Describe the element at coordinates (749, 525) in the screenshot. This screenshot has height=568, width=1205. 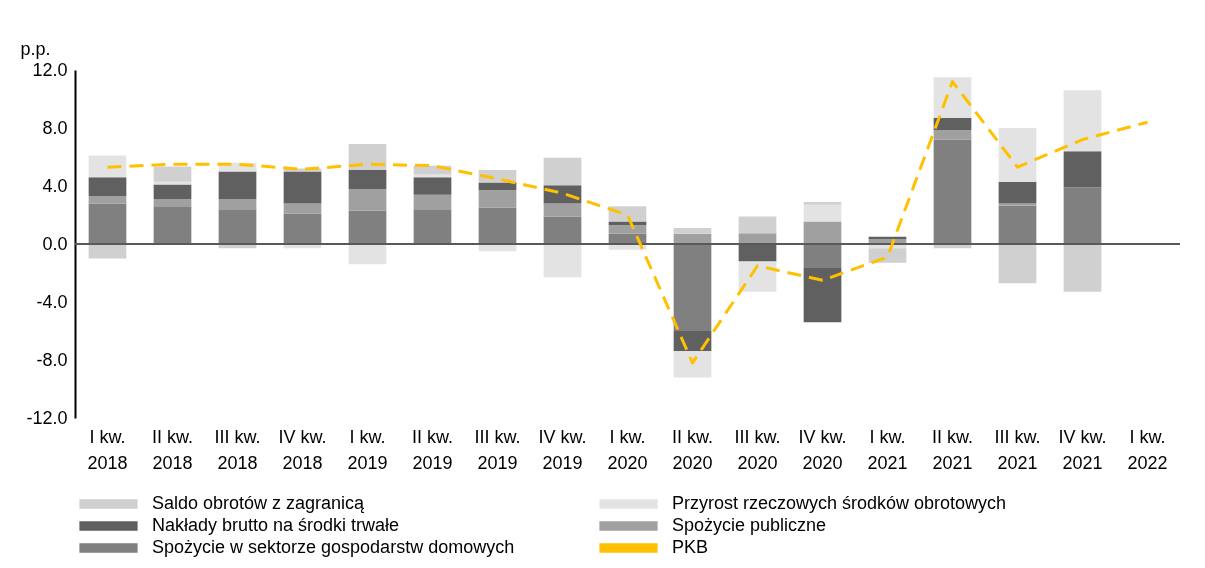
I see `legend-label: Spożycie publiczne` at that location.